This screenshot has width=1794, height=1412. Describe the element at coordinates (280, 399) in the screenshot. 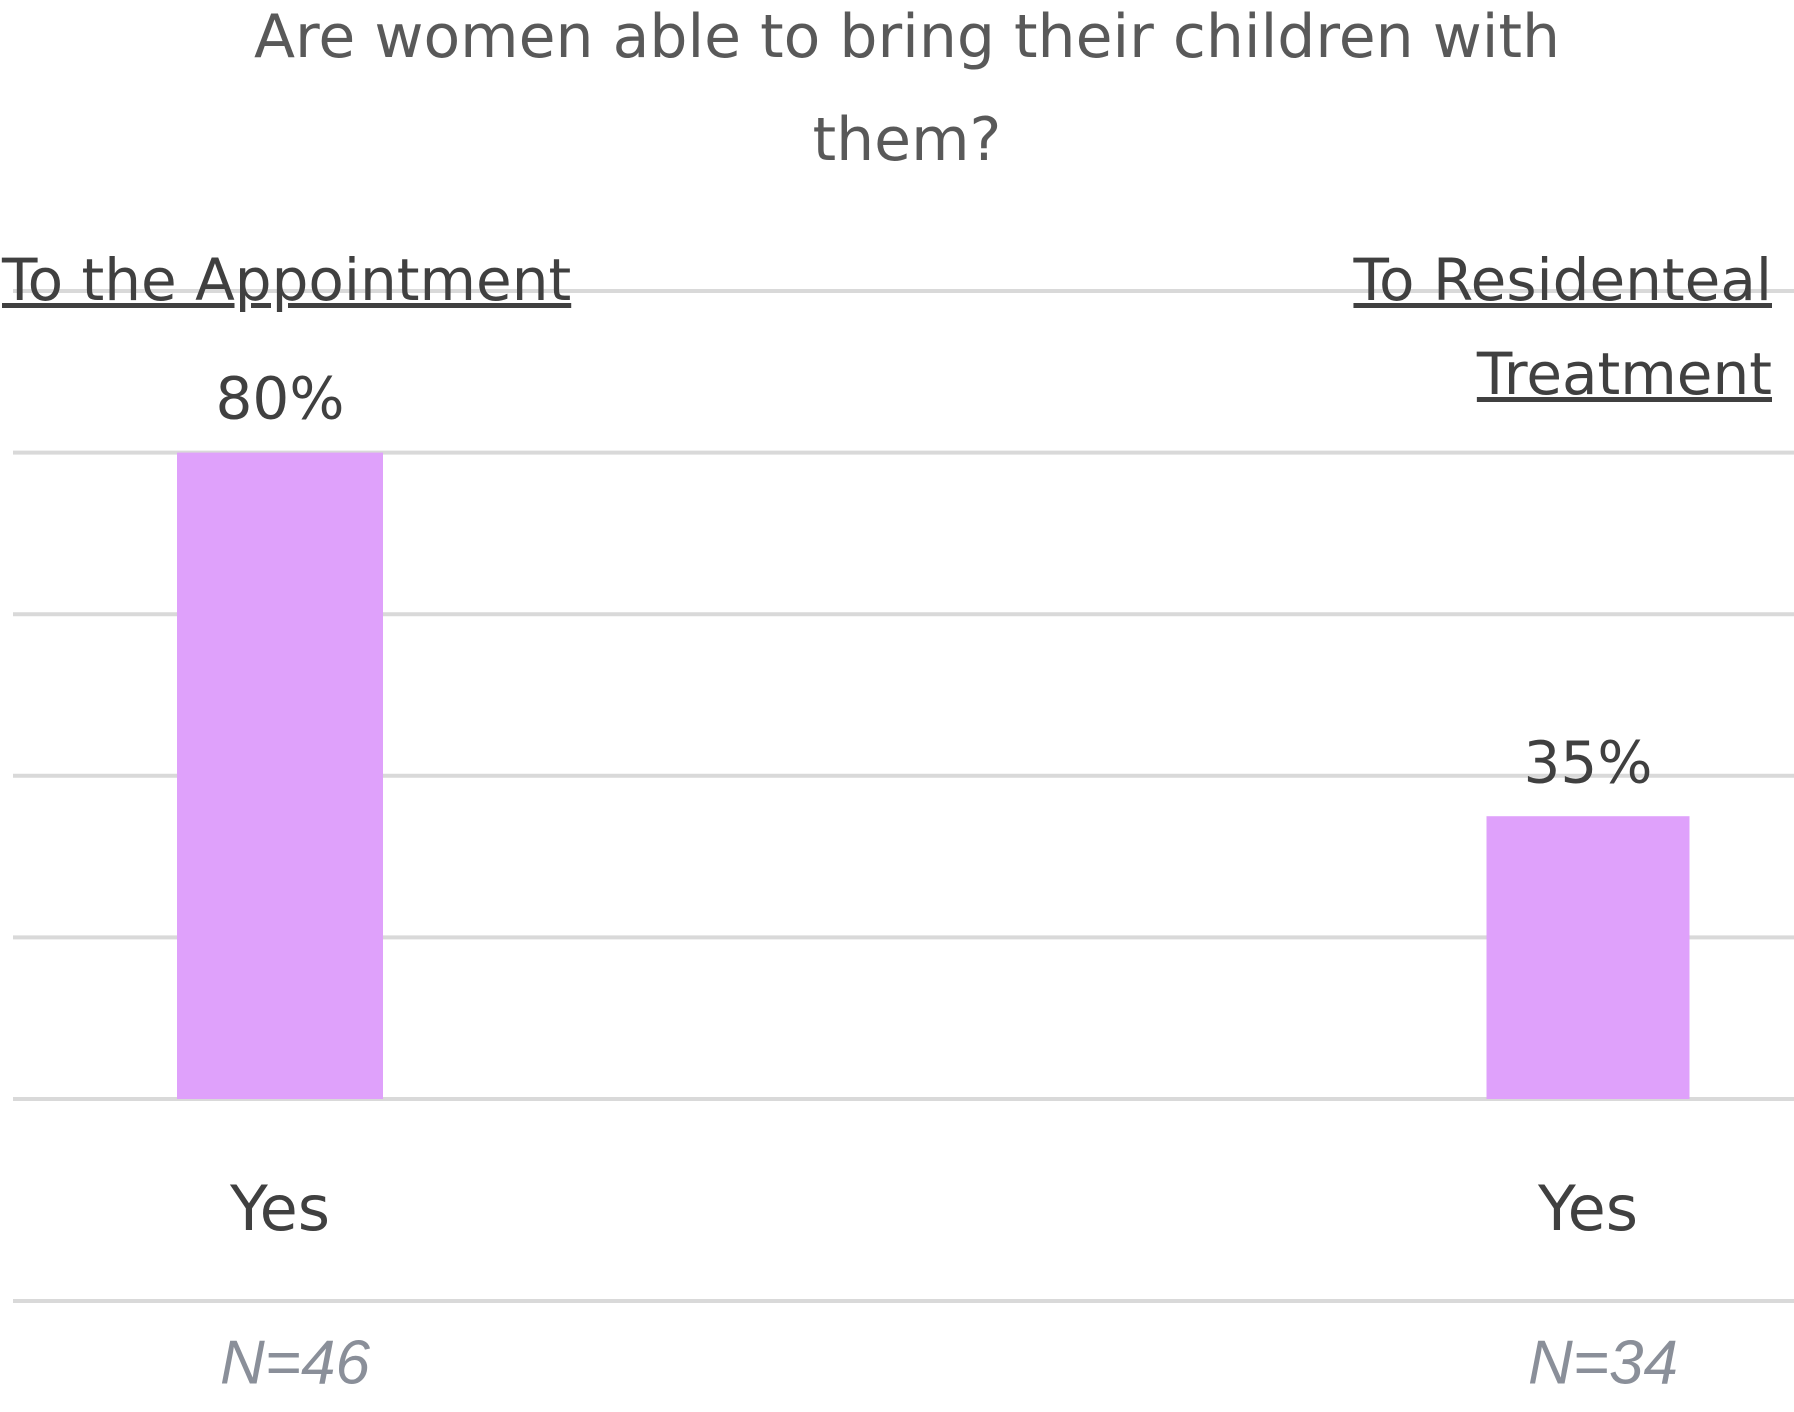

I see `data-label: 80%` at that location.